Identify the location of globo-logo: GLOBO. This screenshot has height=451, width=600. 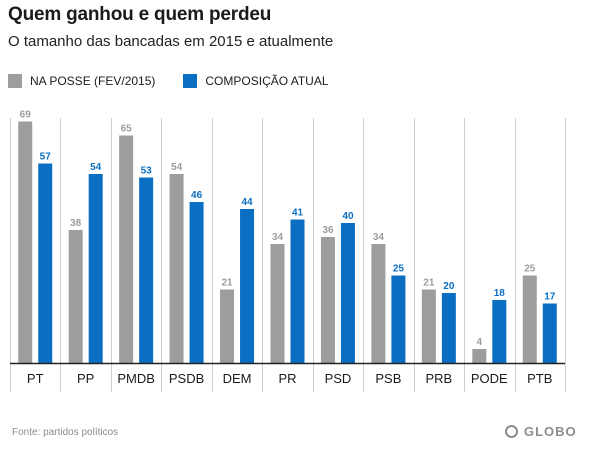
(541, 431).